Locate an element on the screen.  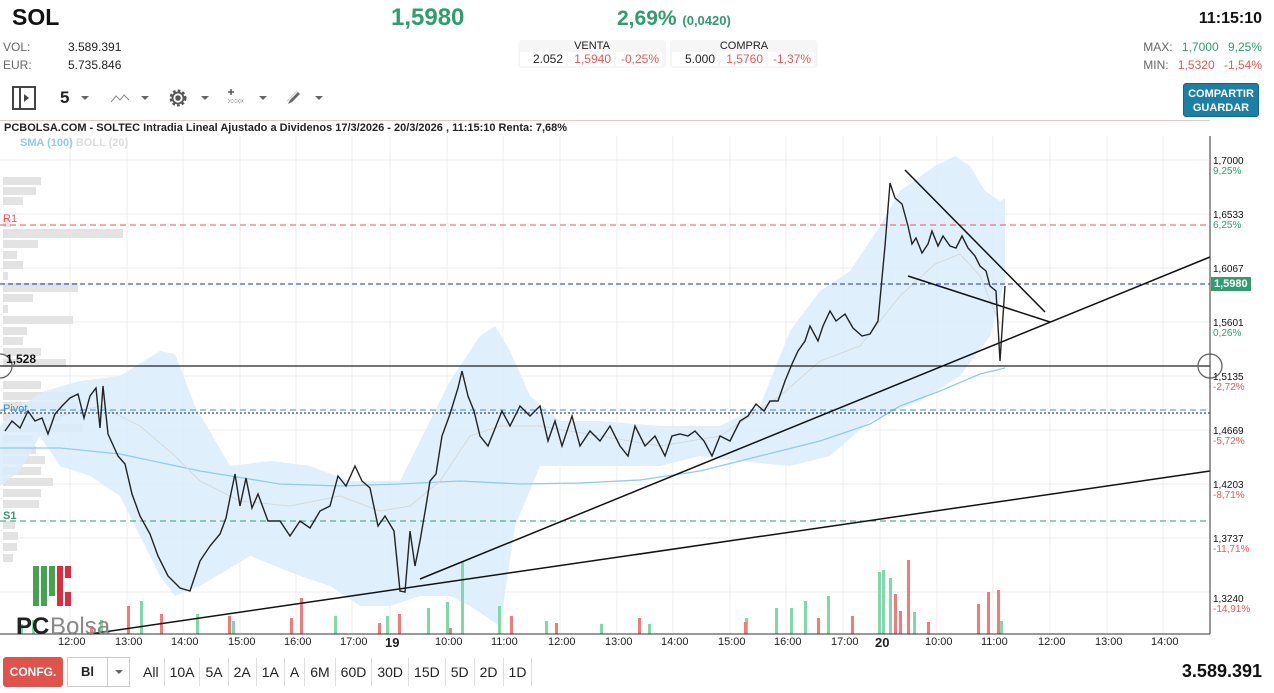
venta-price: 1,5940 is located at coordinates (591, 59).